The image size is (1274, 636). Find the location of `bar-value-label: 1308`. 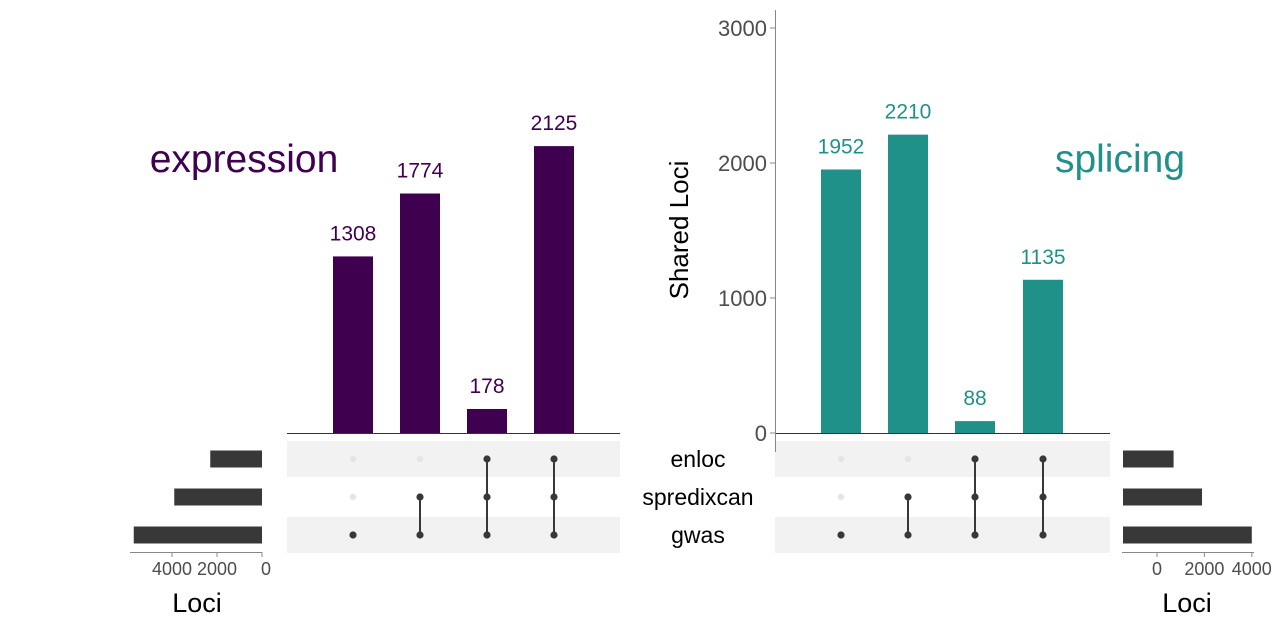

bar-value-label: 1308 is located at coordinates (353, 233).